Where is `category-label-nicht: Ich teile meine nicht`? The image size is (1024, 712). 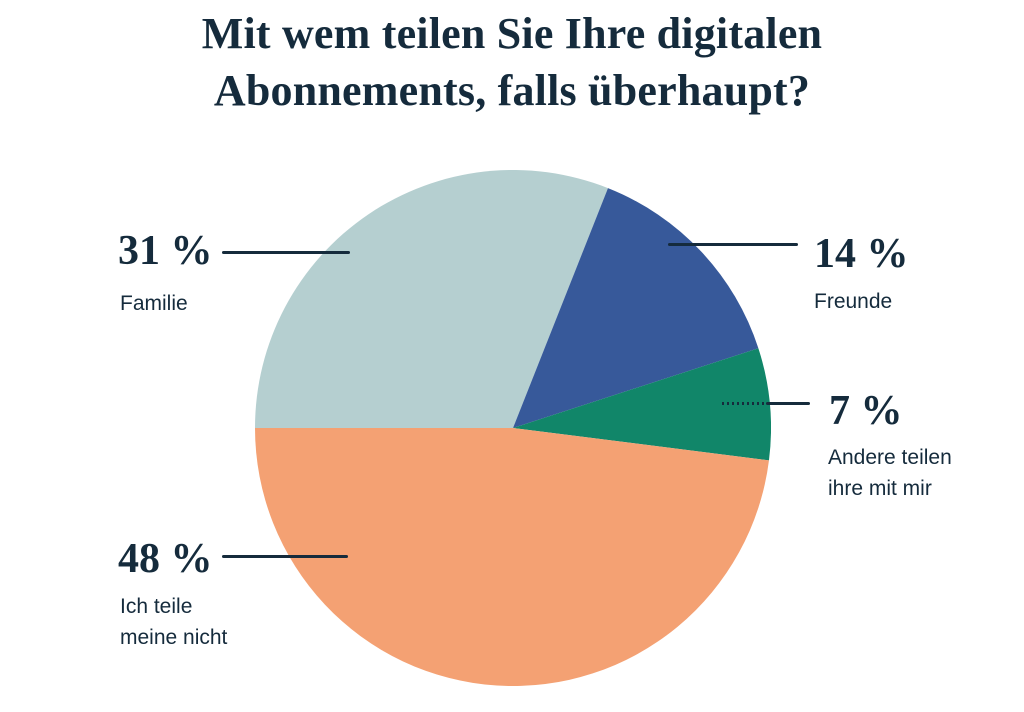 category-label-nicht: Ich teile meine nicht is located at coordinates (200, 622).